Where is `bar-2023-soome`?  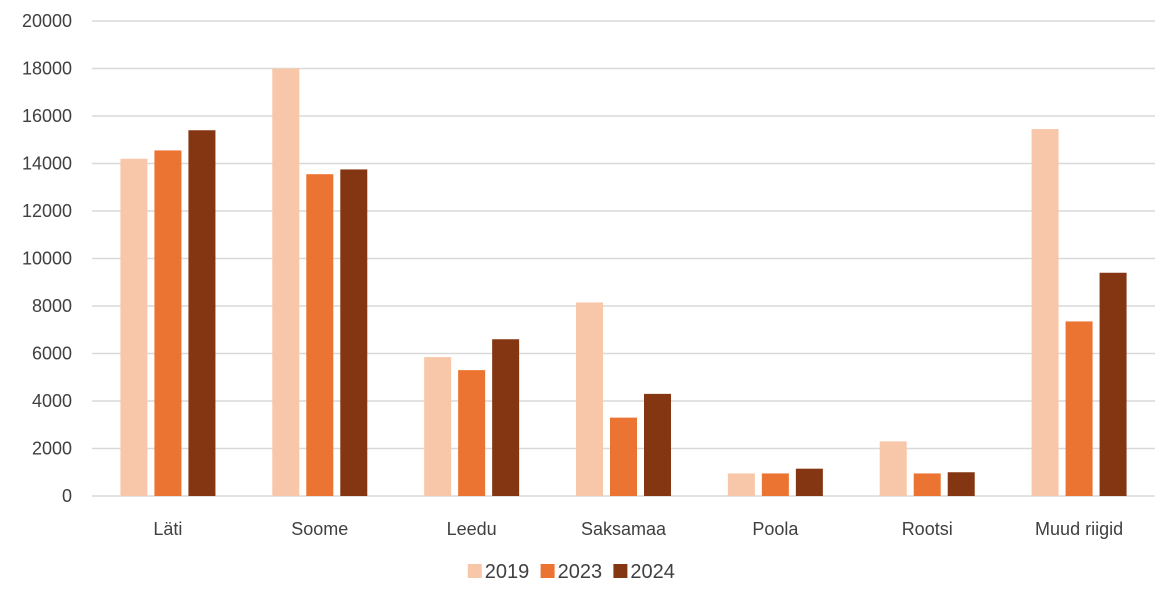 bar-2023-soome is located at coordinates (320, 335).